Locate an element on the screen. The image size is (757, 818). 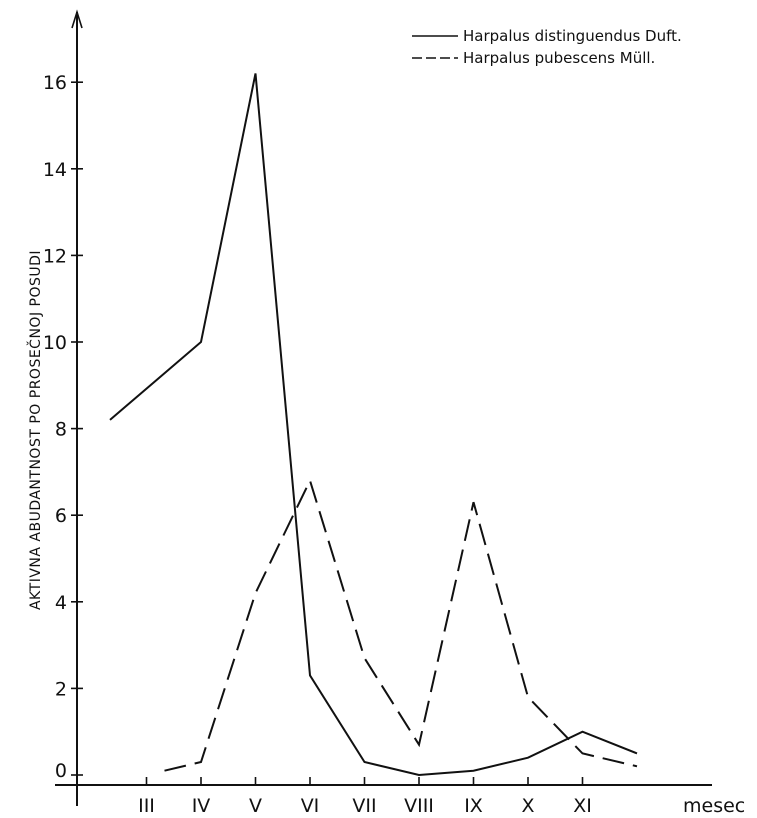
x-tick-label: IV is located at coordinates (201, 806).